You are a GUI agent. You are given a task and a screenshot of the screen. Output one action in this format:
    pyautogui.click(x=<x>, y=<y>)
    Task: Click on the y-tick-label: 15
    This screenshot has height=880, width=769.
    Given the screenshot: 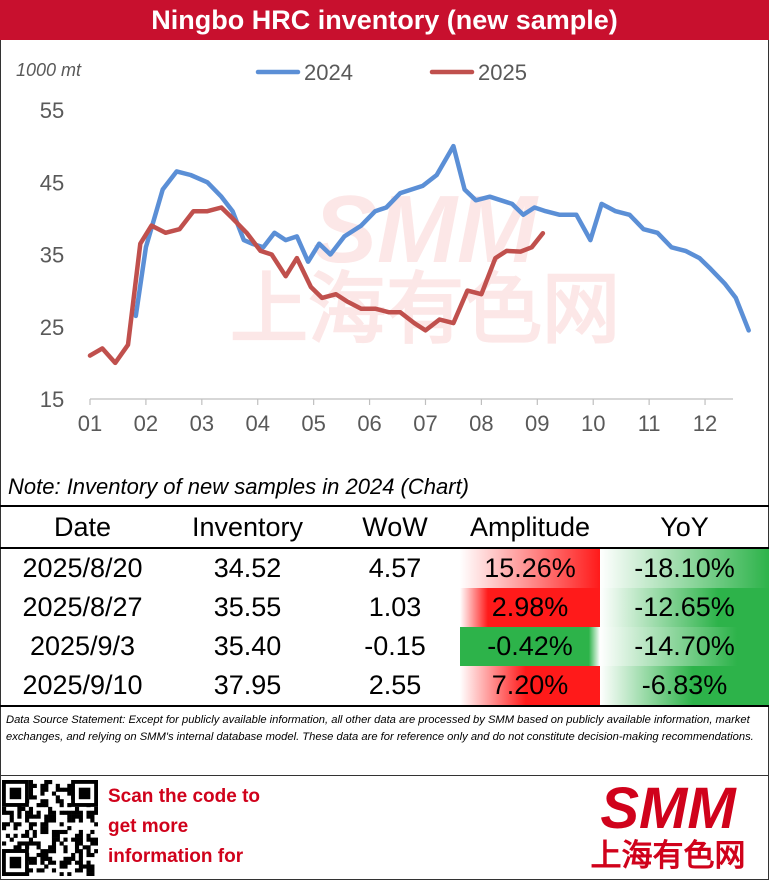 What is the action you would take?
    pyautogui.click(x=52, y=399)
    